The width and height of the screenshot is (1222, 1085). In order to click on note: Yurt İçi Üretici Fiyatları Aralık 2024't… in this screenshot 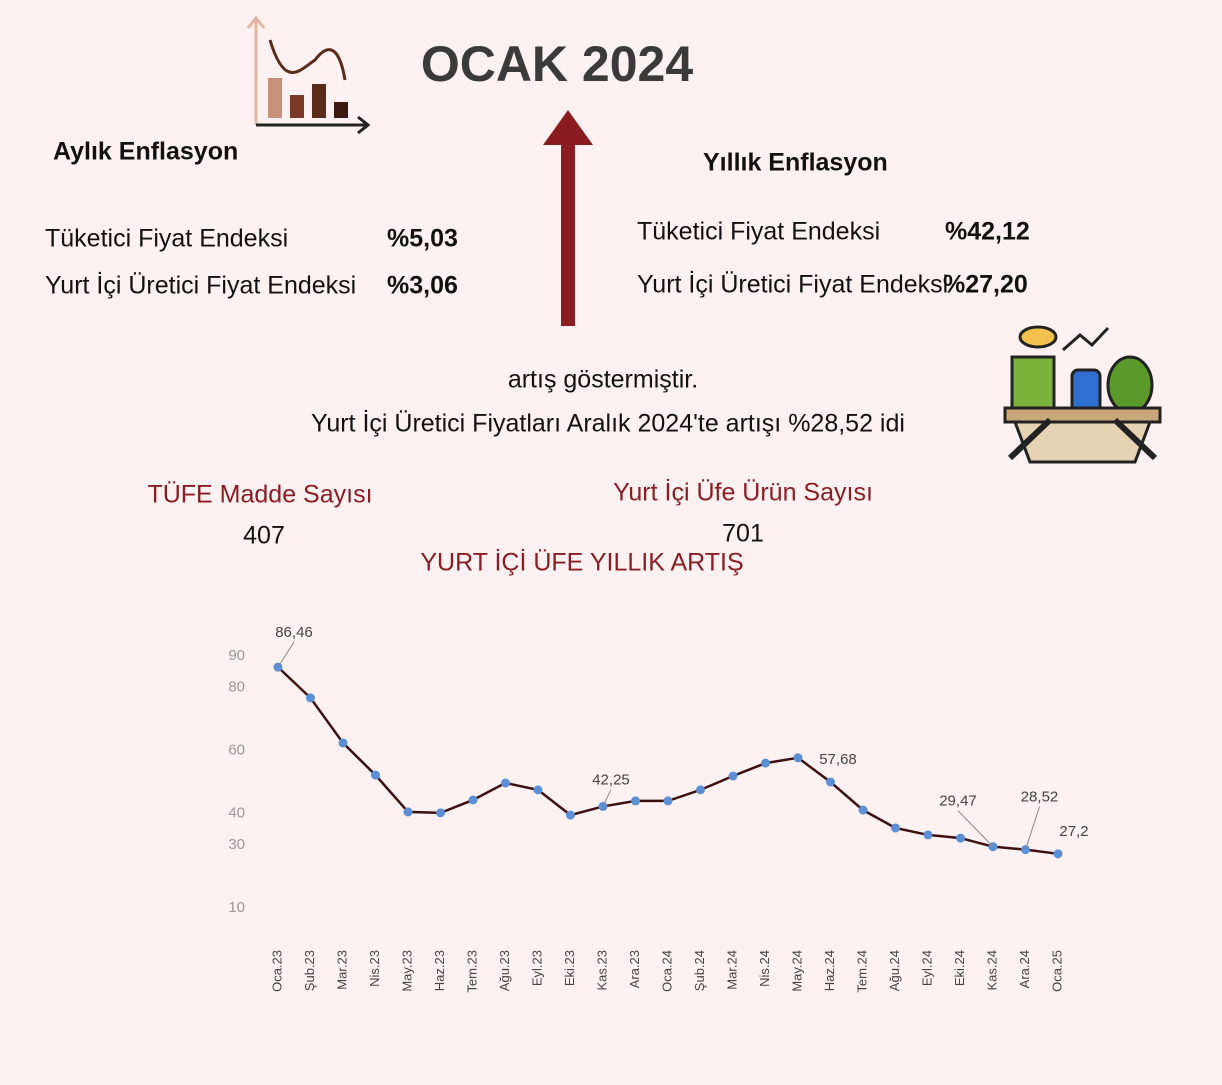, I will do `click(608, 423)`.